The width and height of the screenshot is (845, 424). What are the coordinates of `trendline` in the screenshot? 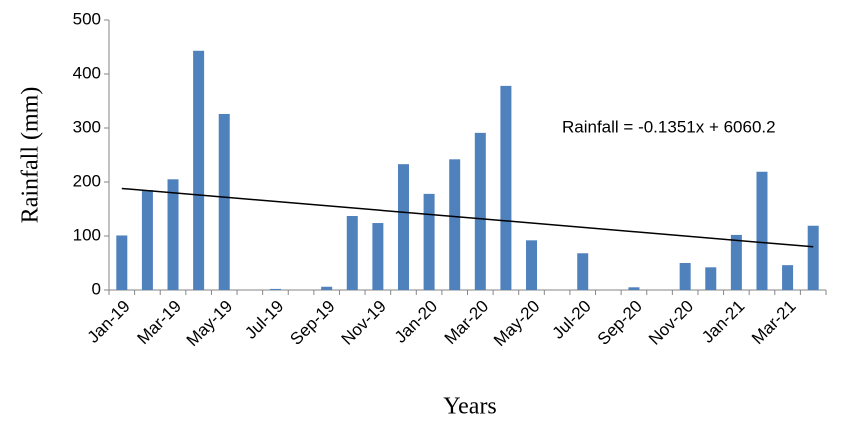 It's located at (467, 217).